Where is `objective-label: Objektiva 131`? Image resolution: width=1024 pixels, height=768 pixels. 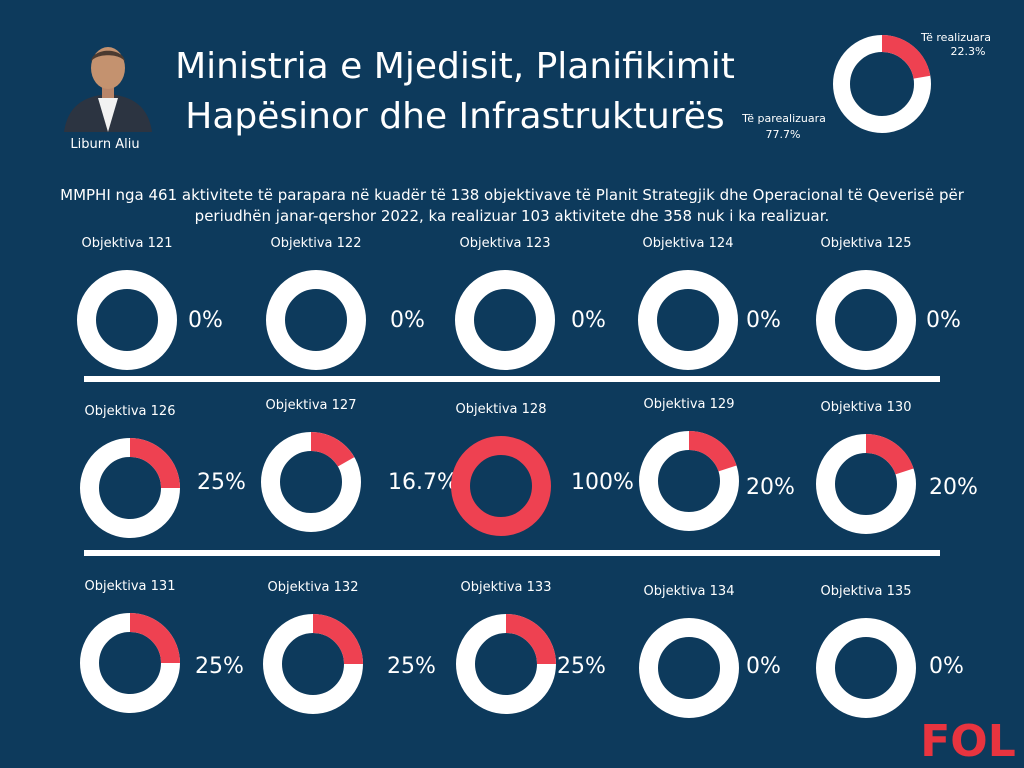
objective-label: Objektiva 131 is located at coordinates (130, 586).